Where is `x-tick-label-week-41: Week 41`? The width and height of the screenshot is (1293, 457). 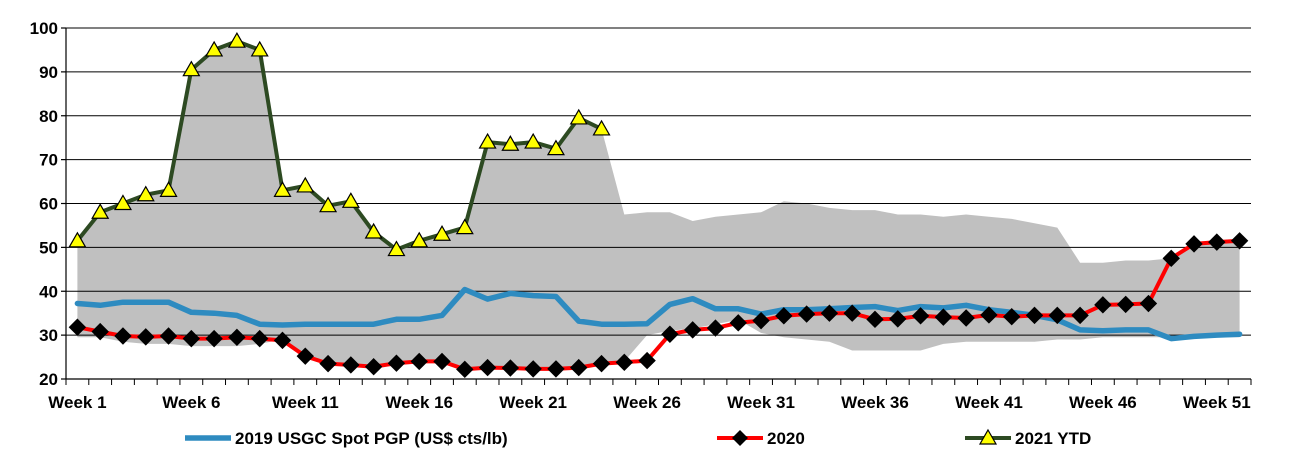 x-tick-label-week-41: Week 41 is located at coordinates (989, 402).